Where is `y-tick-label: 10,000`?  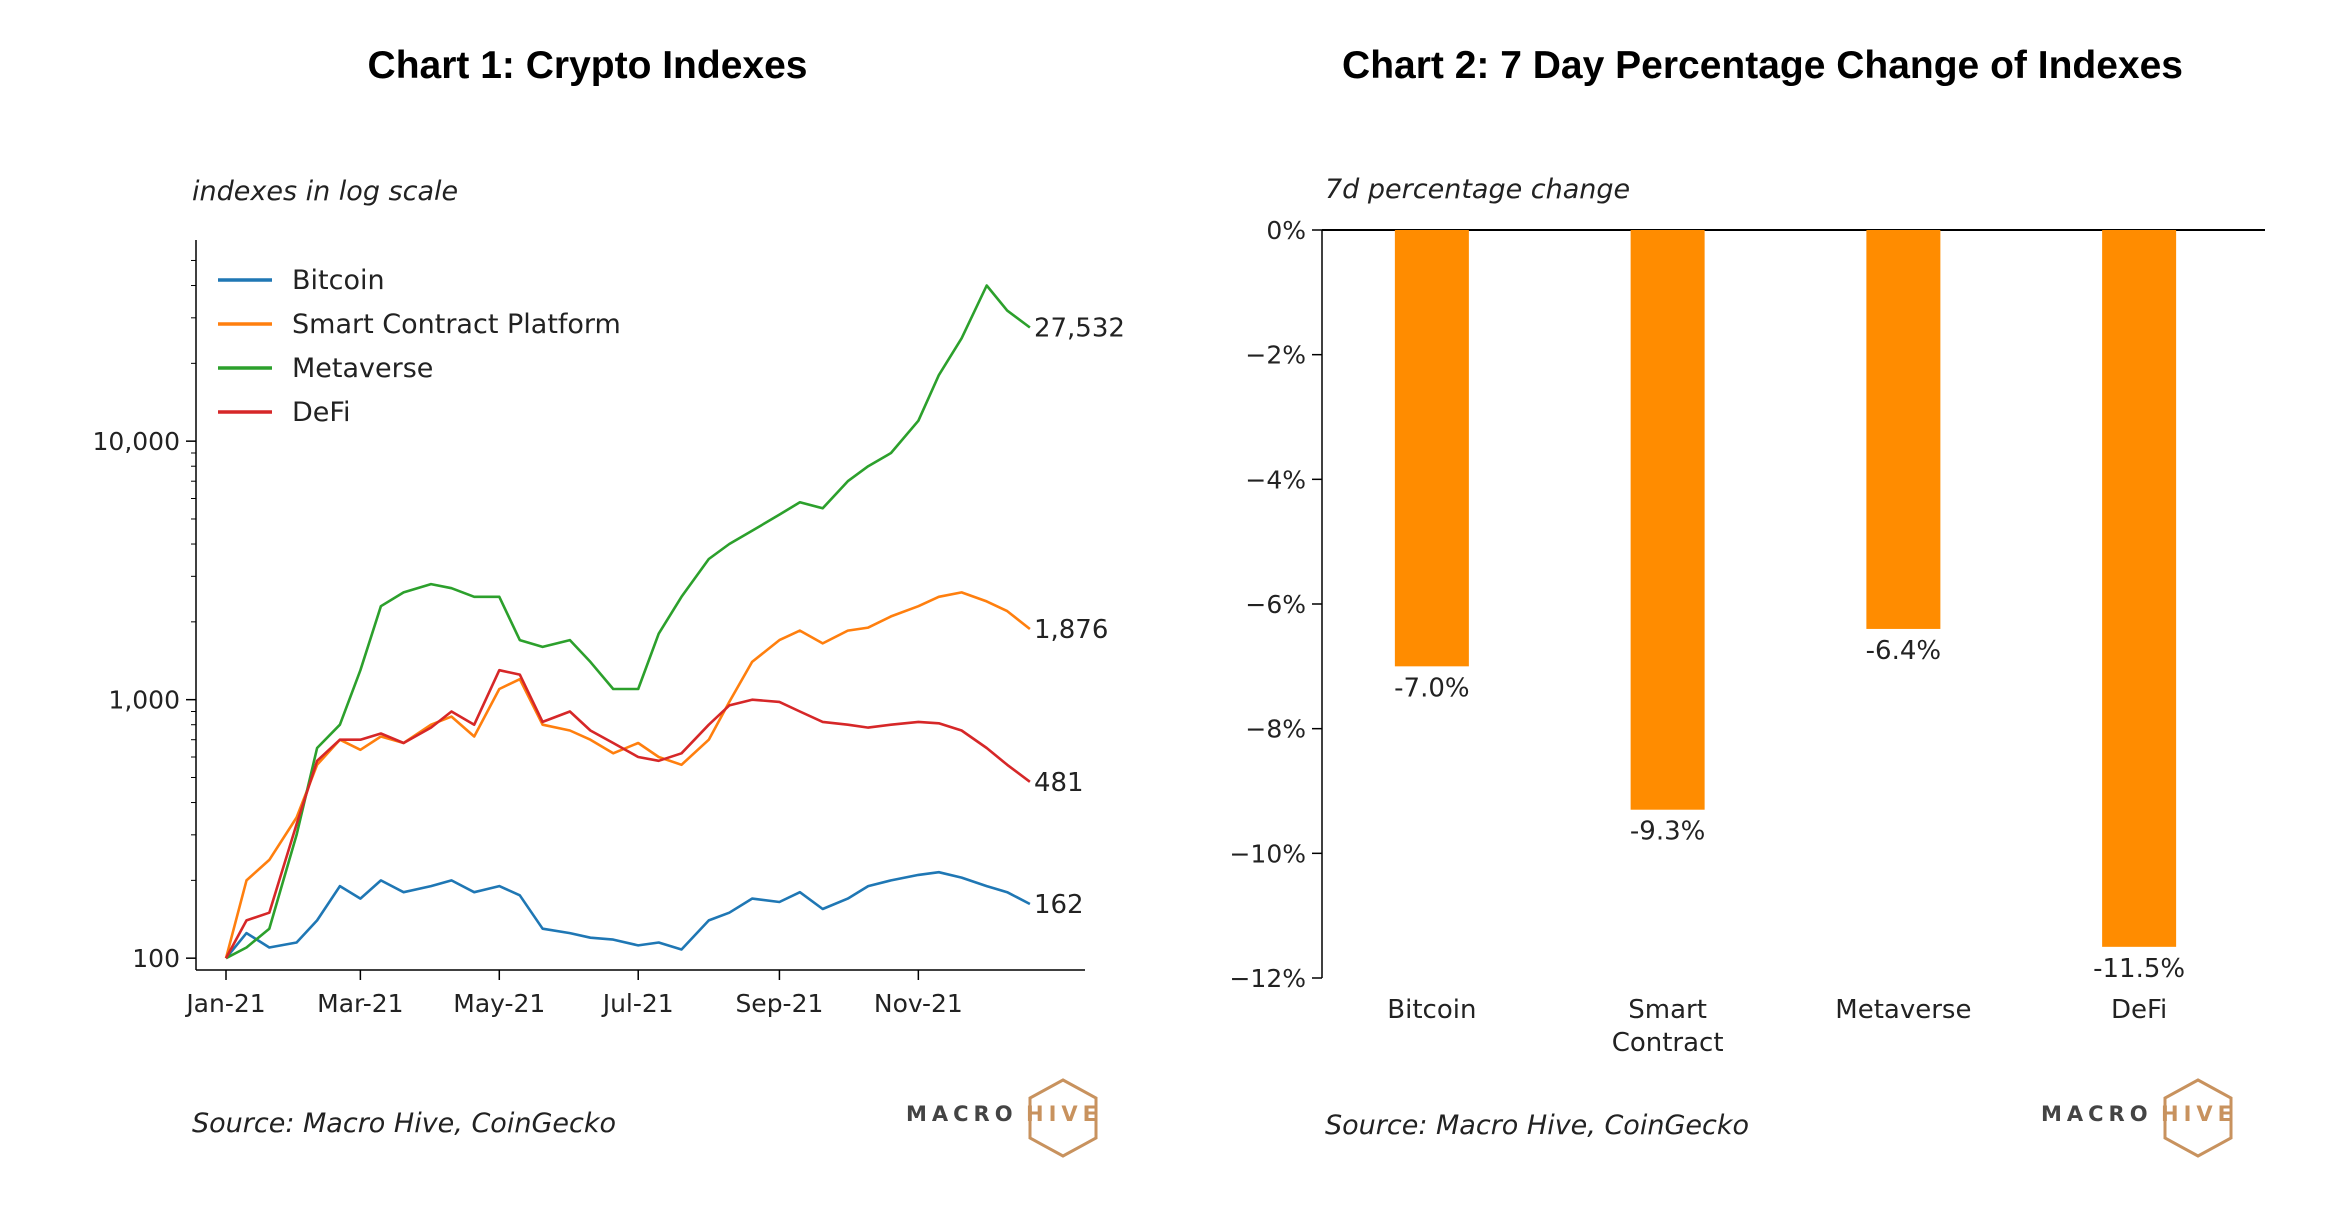 y-tick-label: 10,000 is located at coordinates (136, 441).